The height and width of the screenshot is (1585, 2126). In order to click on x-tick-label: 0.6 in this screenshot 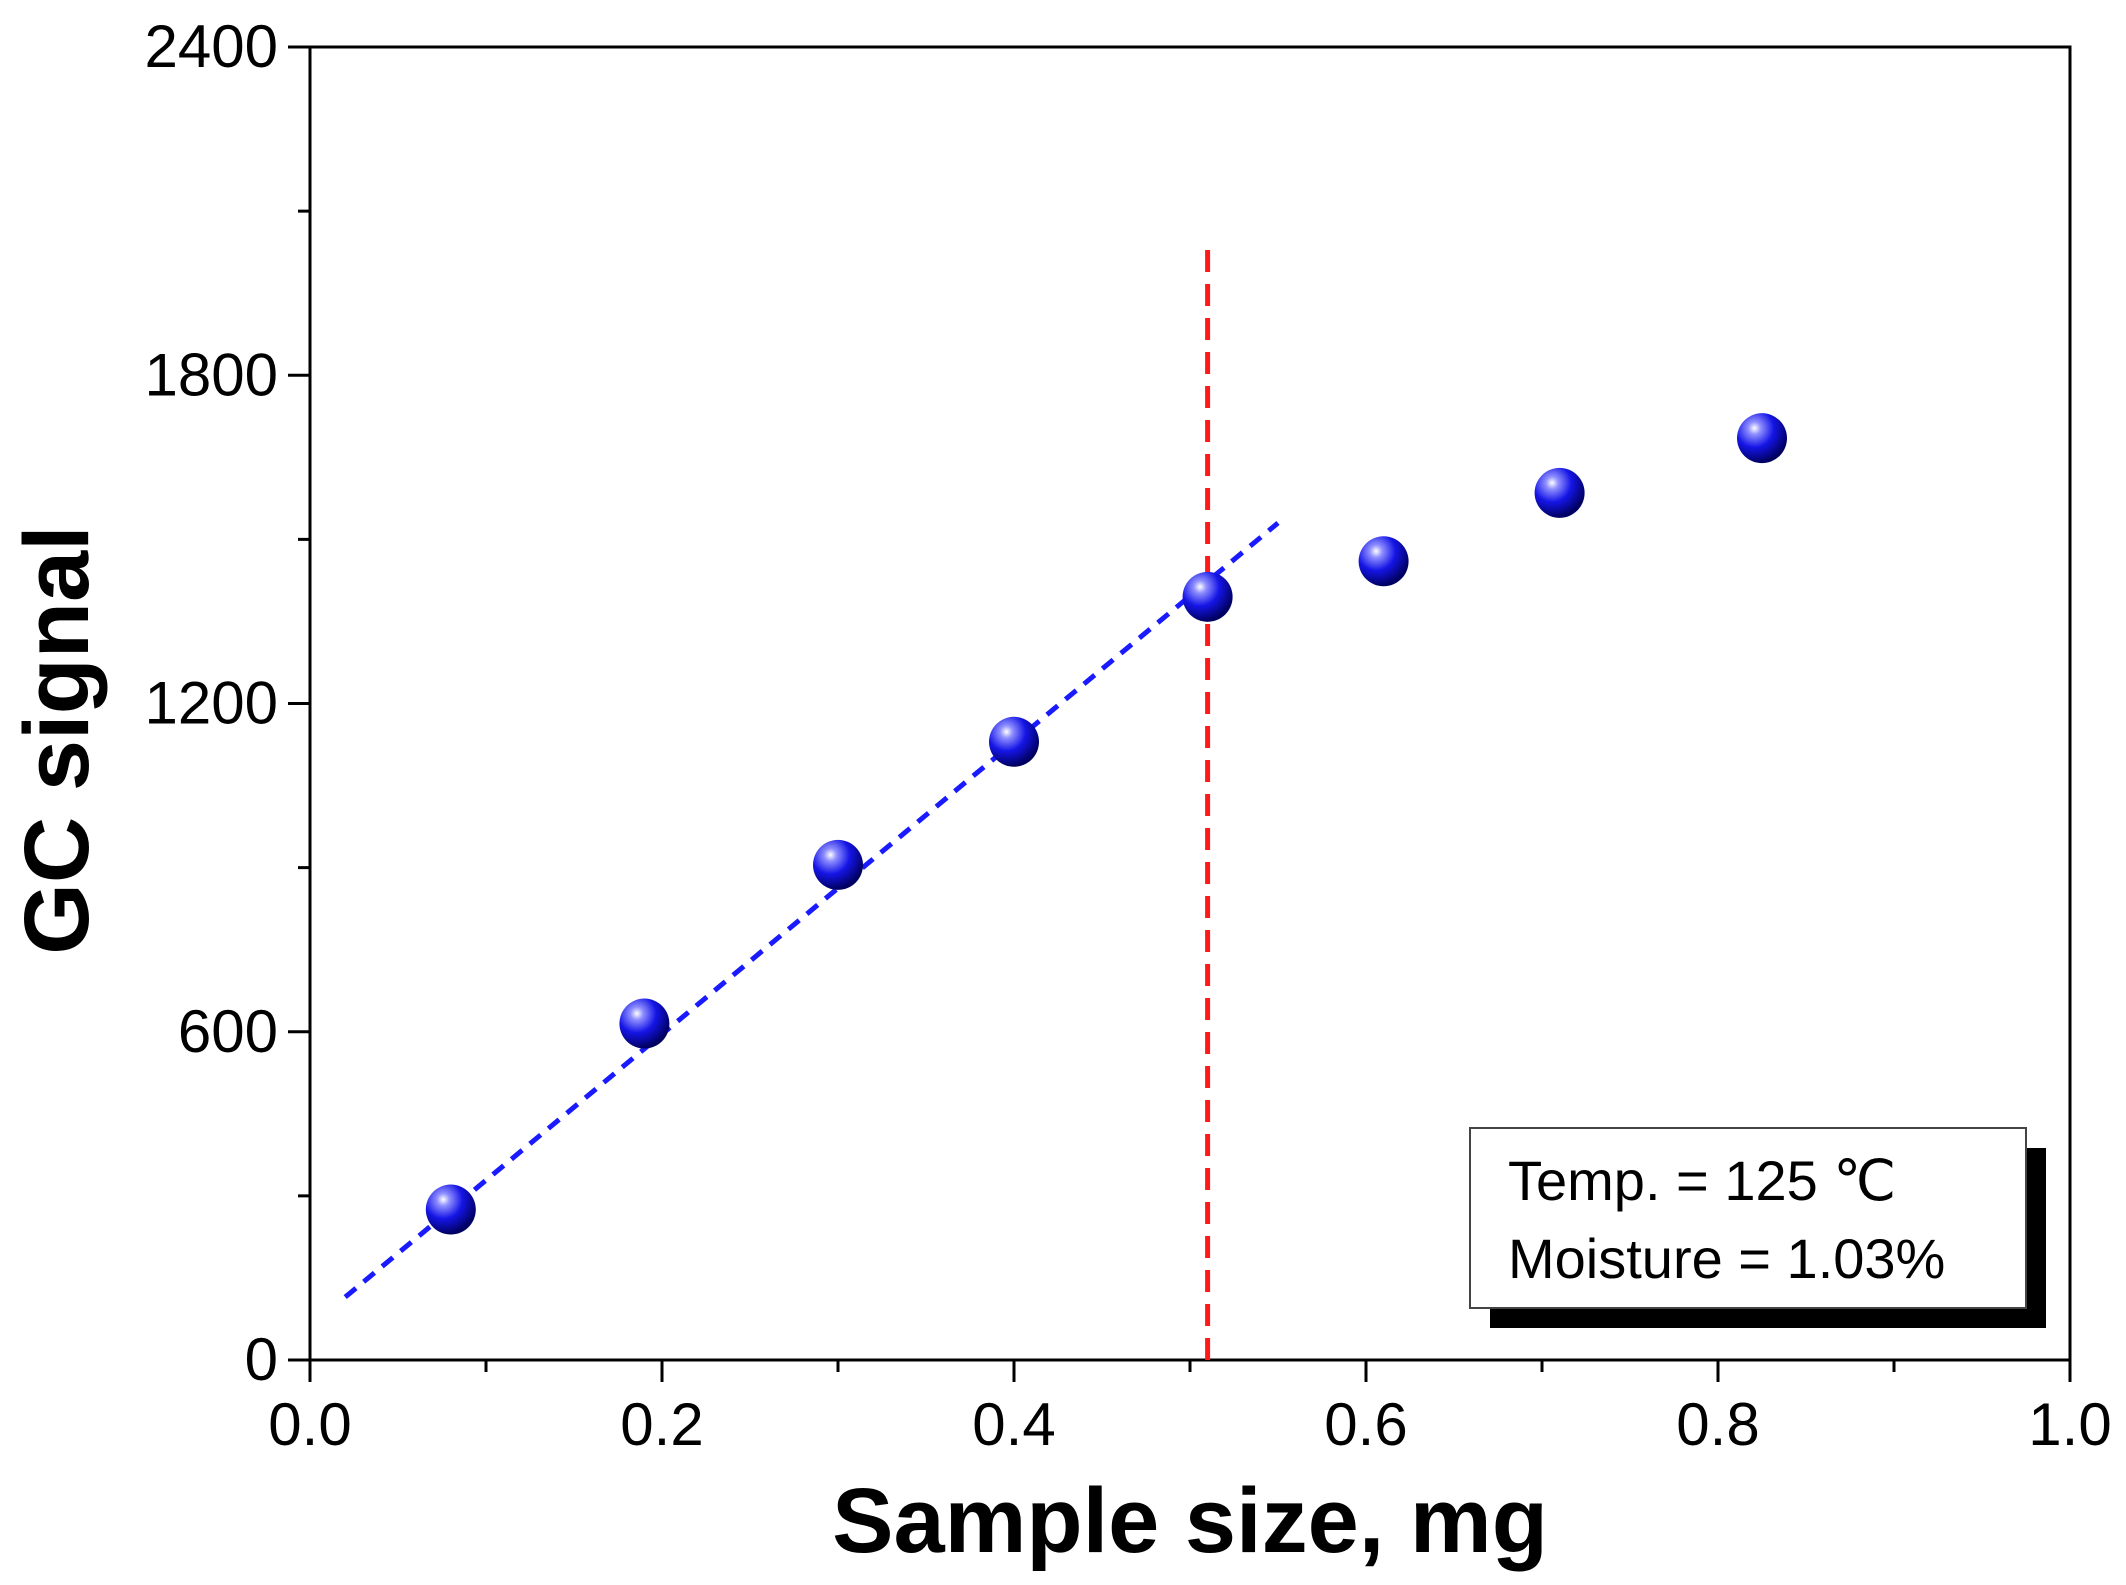, I will do `click(1365, 1424)`.